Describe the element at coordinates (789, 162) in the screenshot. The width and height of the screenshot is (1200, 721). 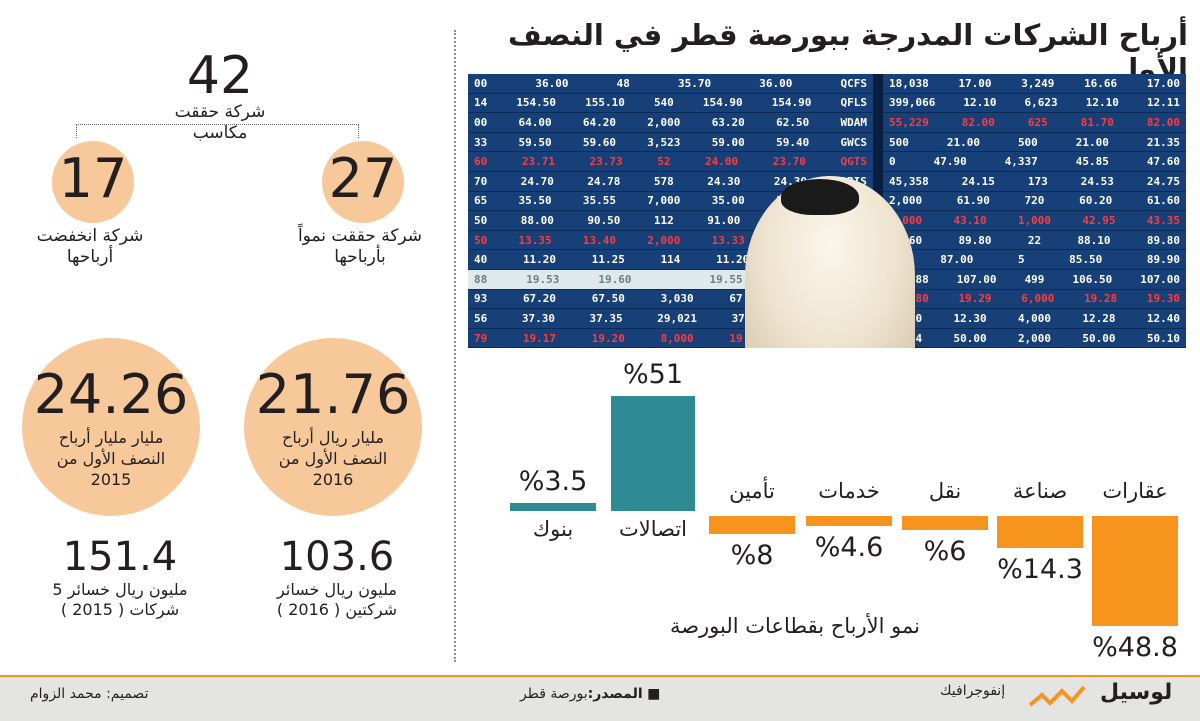
I see `board-cell: 23.70` at that location.